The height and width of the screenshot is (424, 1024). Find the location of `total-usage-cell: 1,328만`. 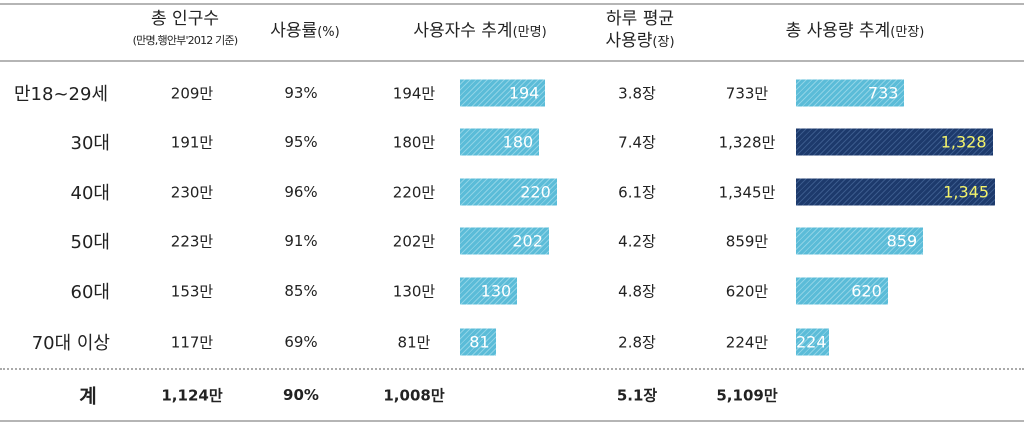

total-usage-cell: 1,328만 is located at coordinates (747, 142).